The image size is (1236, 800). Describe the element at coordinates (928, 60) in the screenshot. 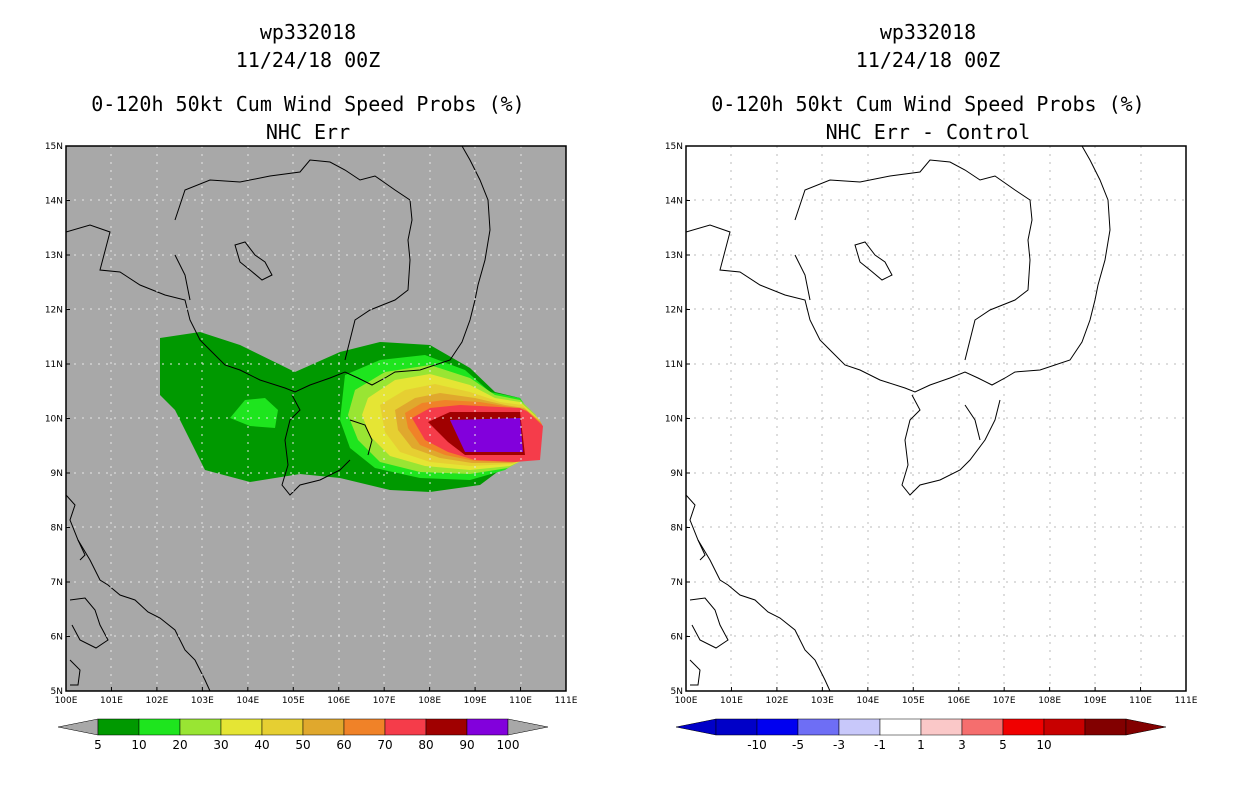

I see `right-date: 11/24/18 00Z` at that location.